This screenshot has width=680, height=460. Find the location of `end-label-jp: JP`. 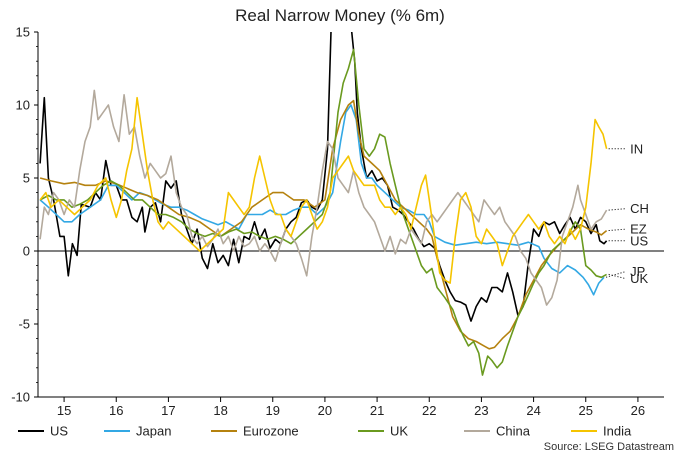

end-label-jp: JP is located at coordinates (637, 271).